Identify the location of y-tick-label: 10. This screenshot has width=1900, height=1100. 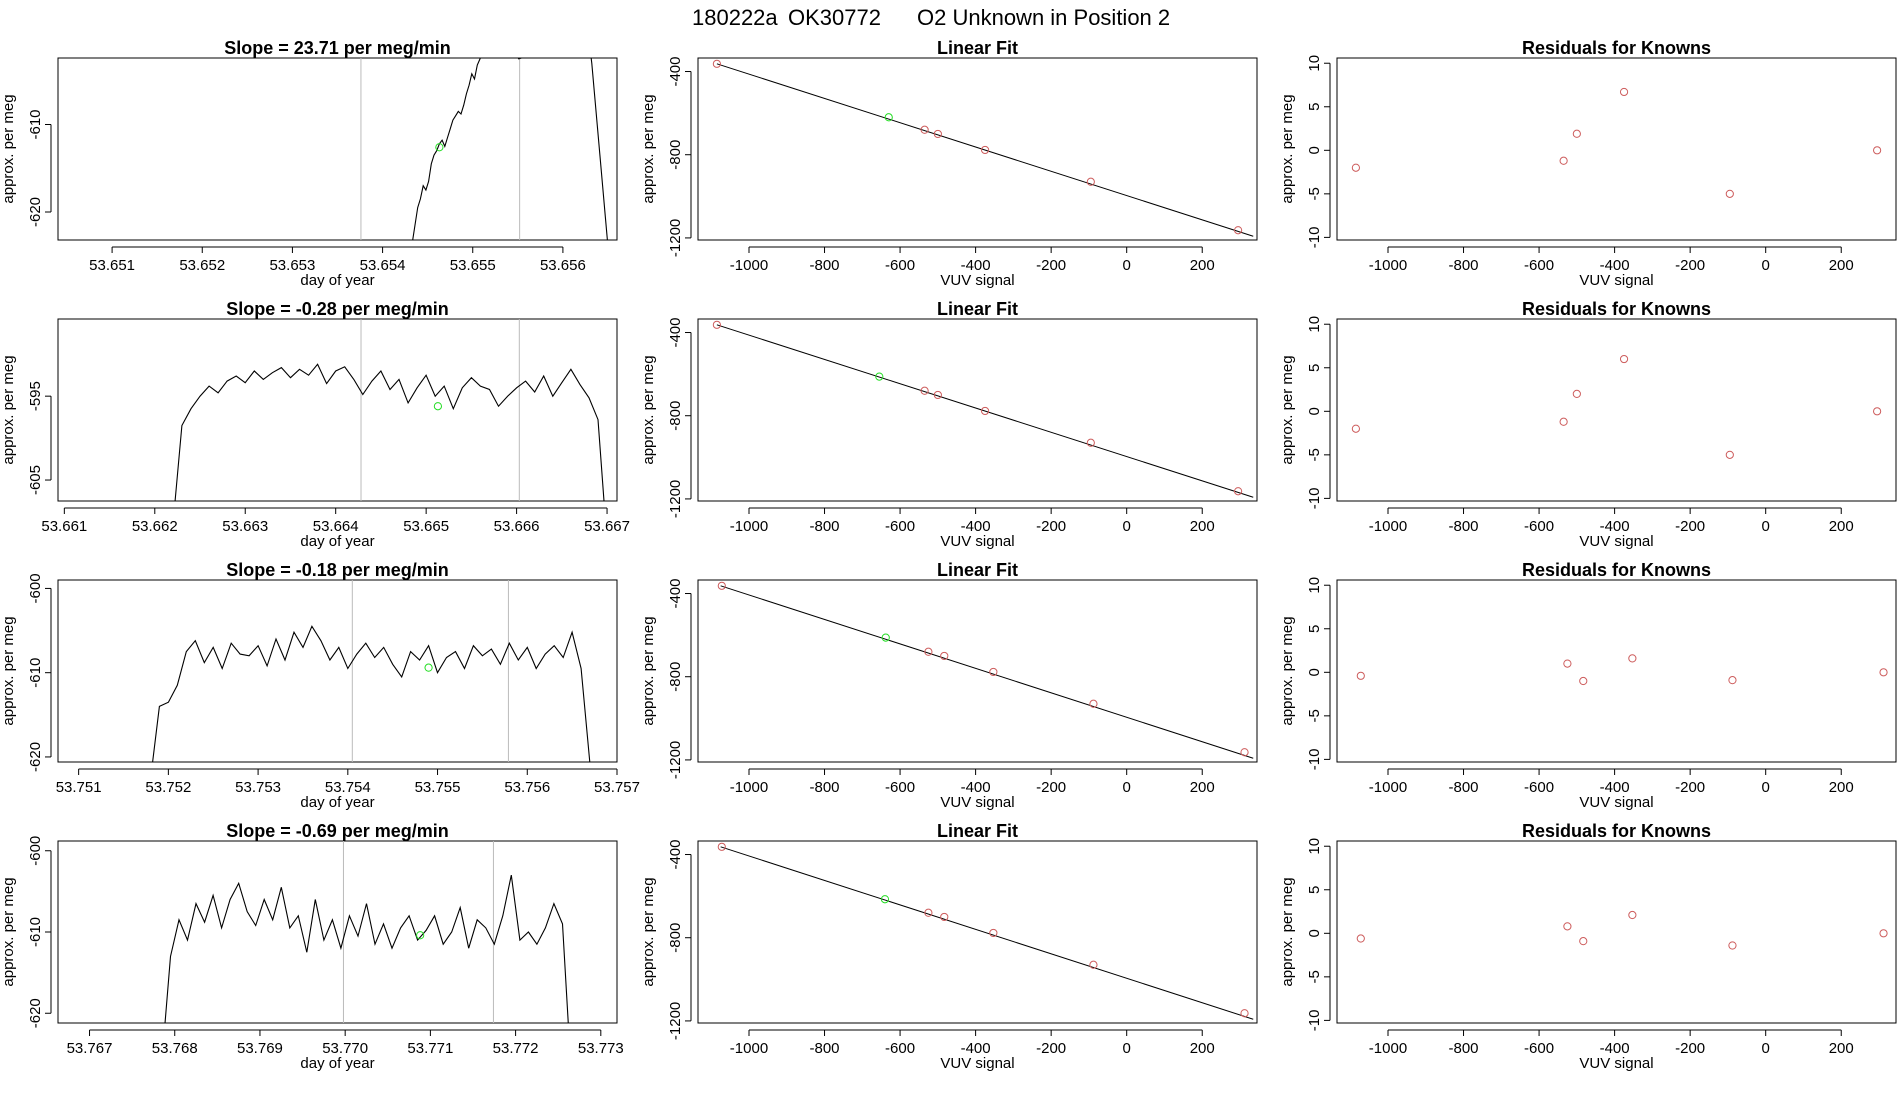
(1314, 63).